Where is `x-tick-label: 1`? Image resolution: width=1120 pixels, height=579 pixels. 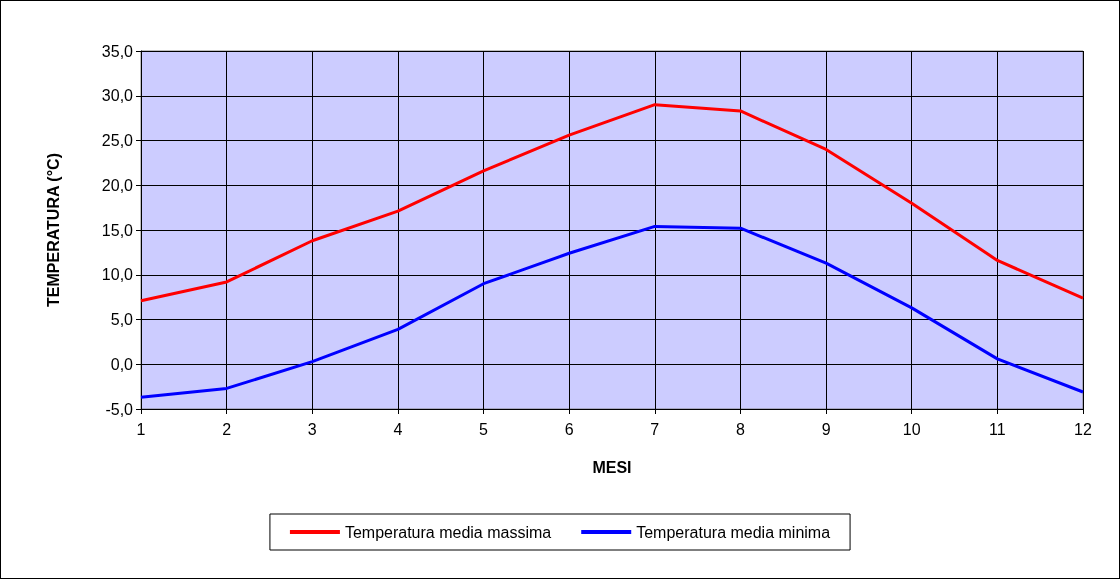
x-tick-label: 1 is located at coordinates (141, 429).